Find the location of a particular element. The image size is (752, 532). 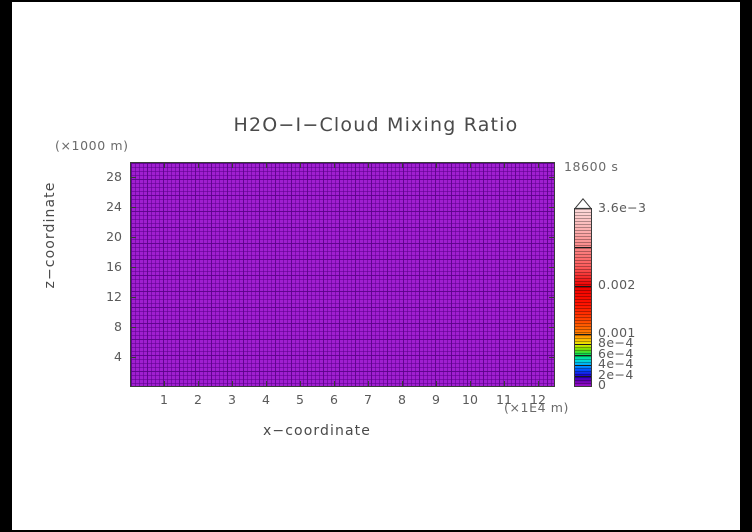

timestamp-label: 18600 s is located at coordinates (591, 166).